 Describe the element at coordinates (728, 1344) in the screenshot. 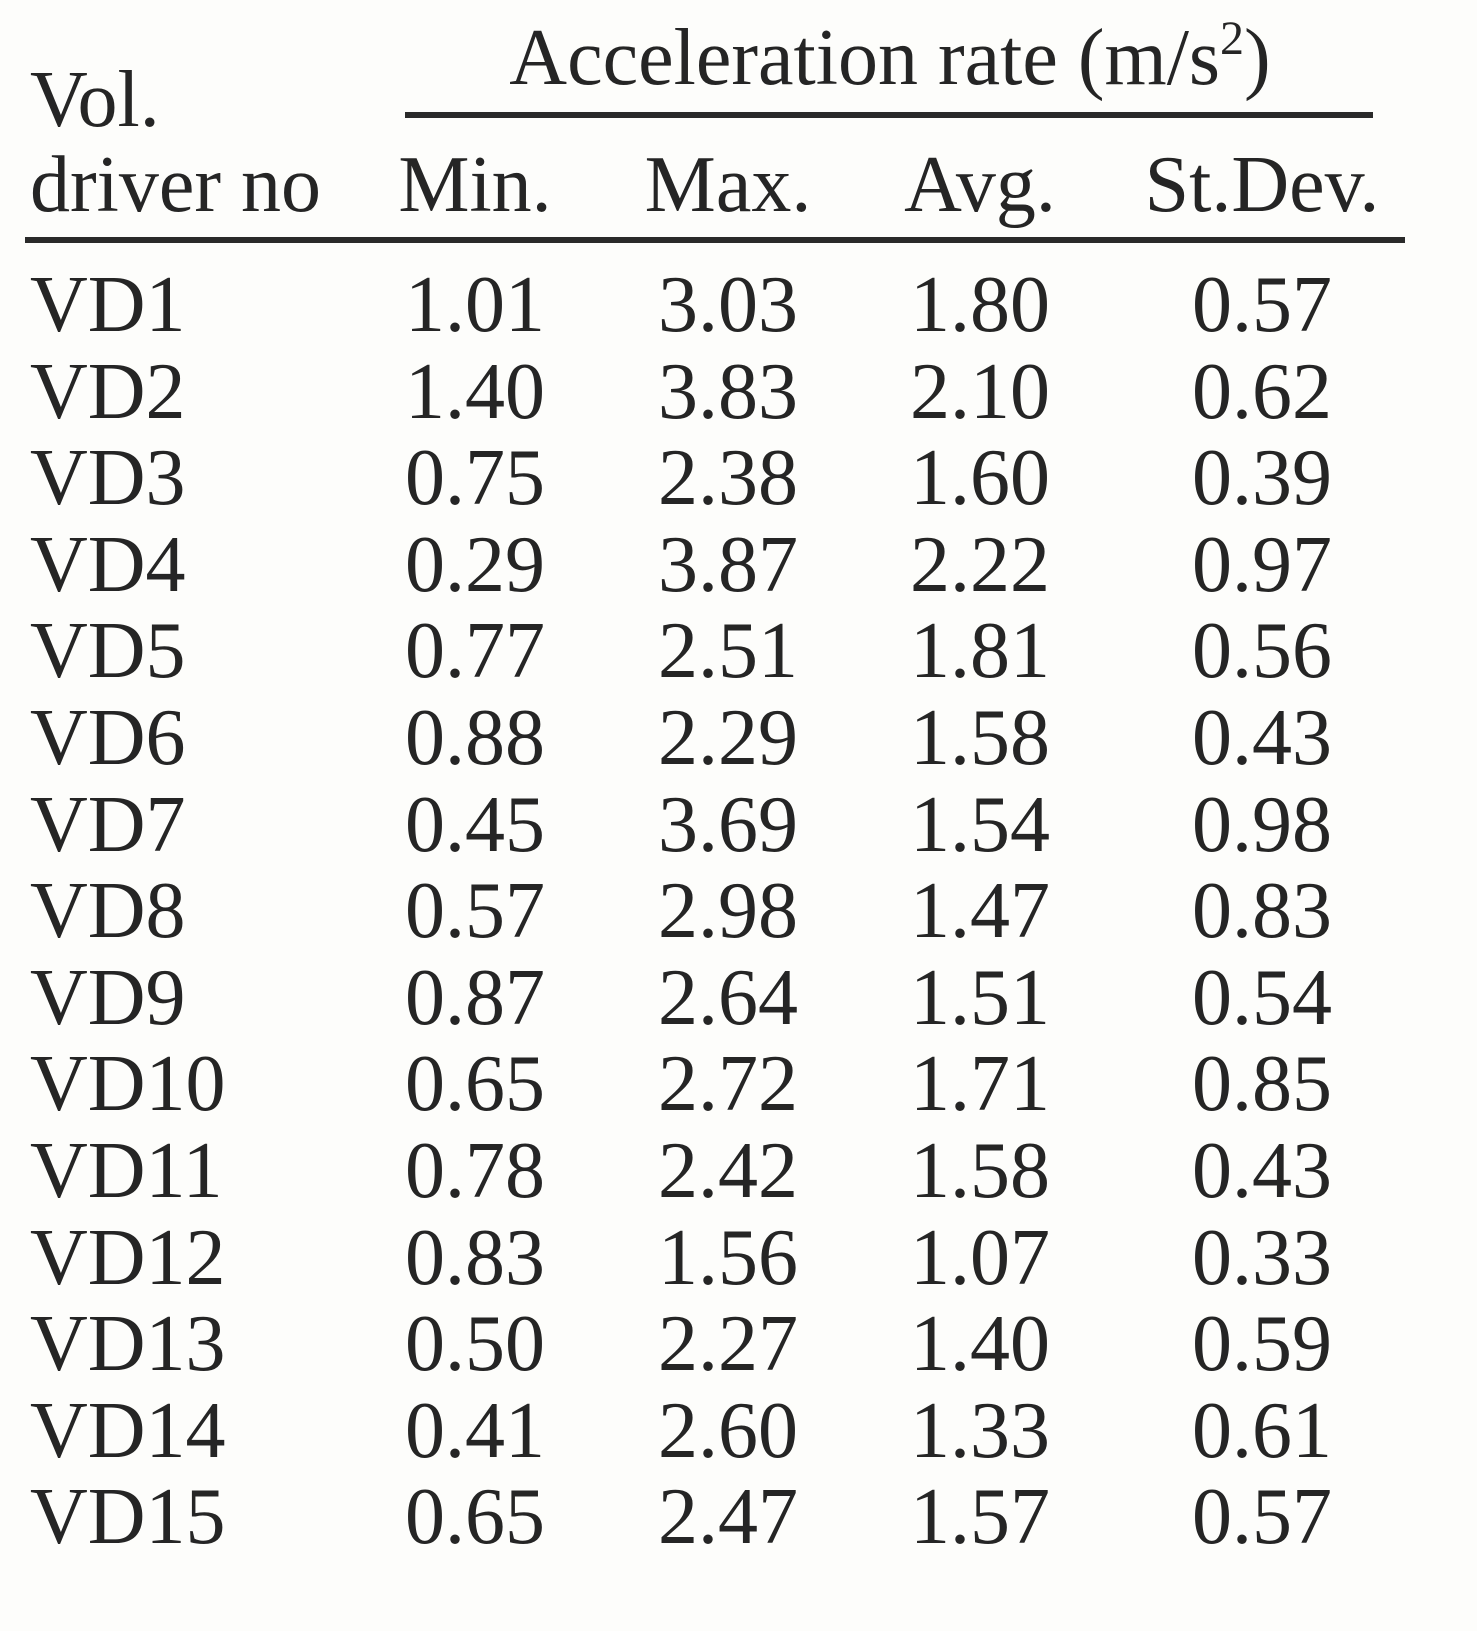

I see `cell: 2.27` at that location.